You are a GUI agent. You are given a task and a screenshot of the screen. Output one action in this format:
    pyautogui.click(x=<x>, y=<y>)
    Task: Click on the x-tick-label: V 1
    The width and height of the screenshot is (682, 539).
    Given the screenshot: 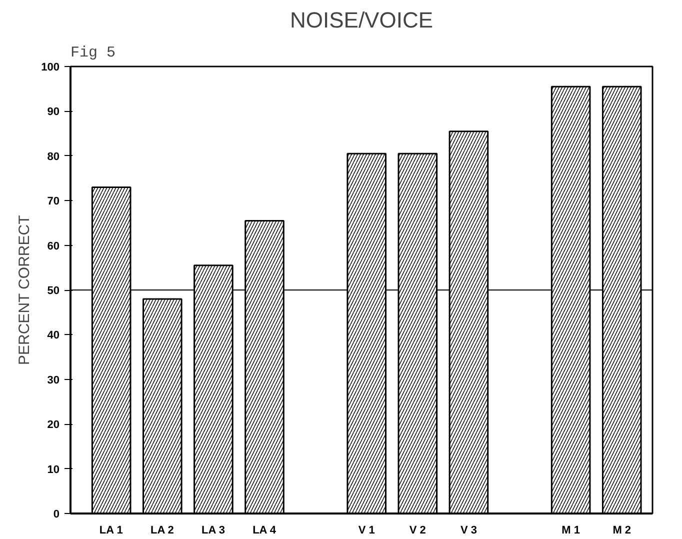 What is the action you would take?
    pyautogui.click(x=366, y=530)
    